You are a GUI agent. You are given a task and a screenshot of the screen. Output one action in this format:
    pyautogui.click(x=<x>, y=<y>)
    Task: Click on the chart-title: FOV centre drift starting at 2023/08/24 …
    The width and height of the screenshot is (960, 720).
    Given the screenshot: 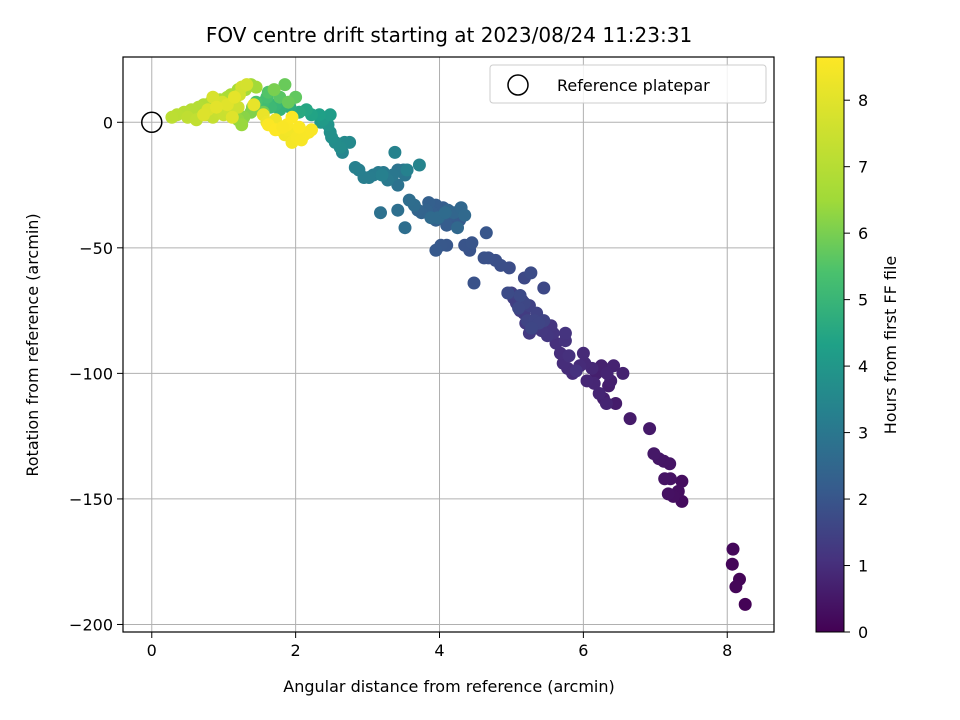 What is the action you would take?
    pyautogui.click(x=449, y=35)
    